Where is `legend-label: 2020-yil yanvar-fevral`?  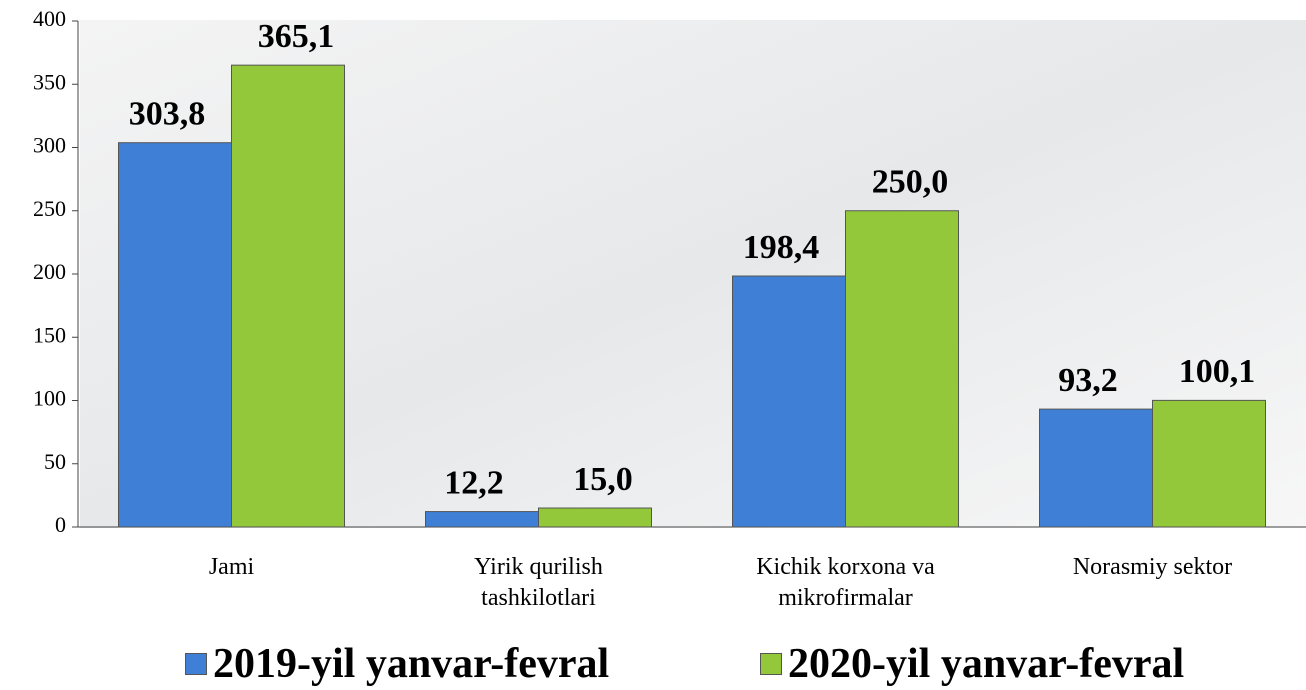 legend-label: 2020-yil yanvar-fevral is located at coordinates (986, 664).